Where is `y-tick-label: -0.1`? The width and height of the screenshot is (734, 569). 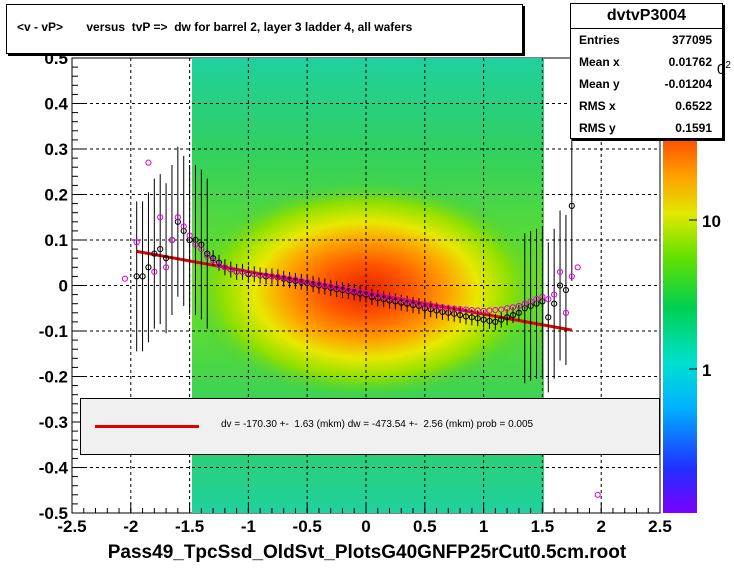 y-tick-label: -0.1 is located at coordinates (53, 331).